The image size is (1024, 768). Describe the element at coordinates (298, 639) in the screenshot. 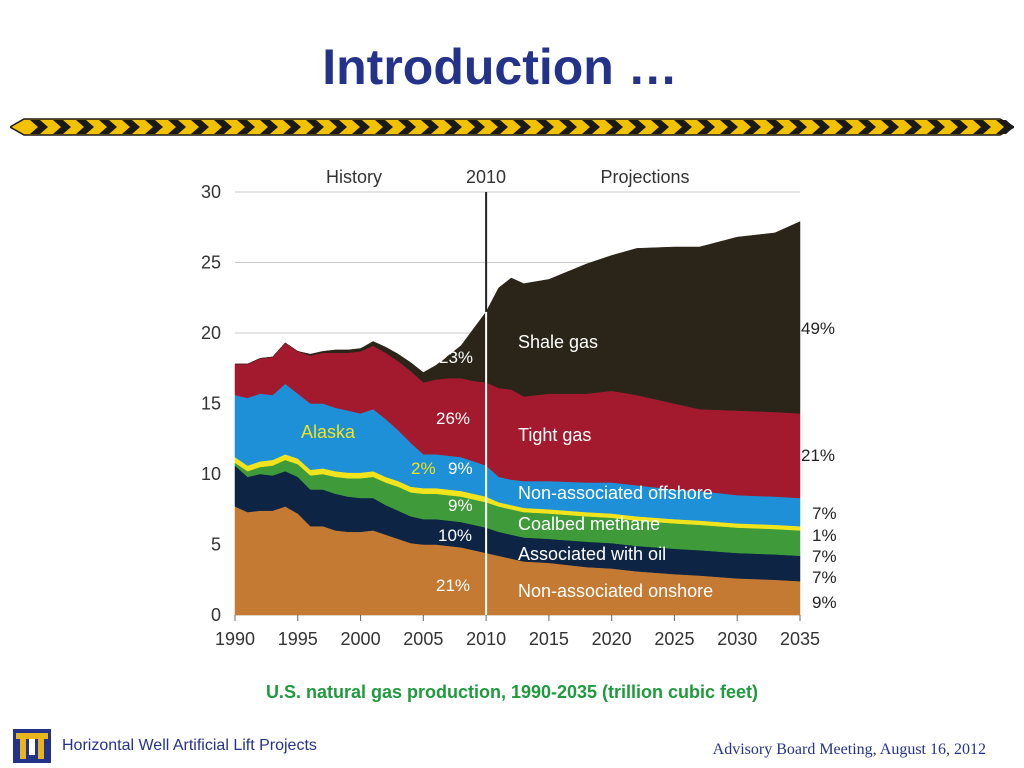

I see `x-tick-label: 1995` at that location.